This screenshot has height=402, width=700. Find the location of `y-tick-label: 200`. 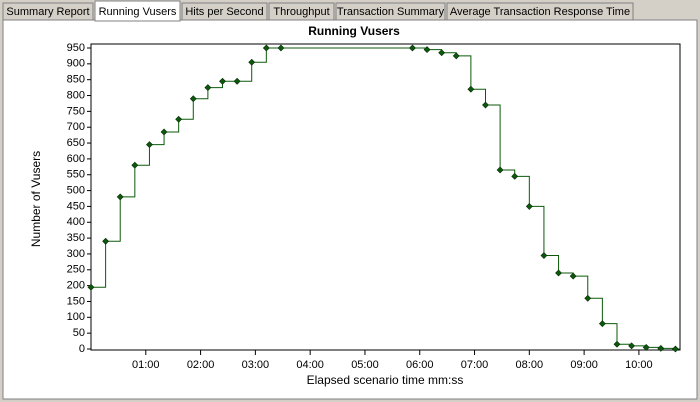

y-tick-label: 200 is located at coordinates (76, 286).